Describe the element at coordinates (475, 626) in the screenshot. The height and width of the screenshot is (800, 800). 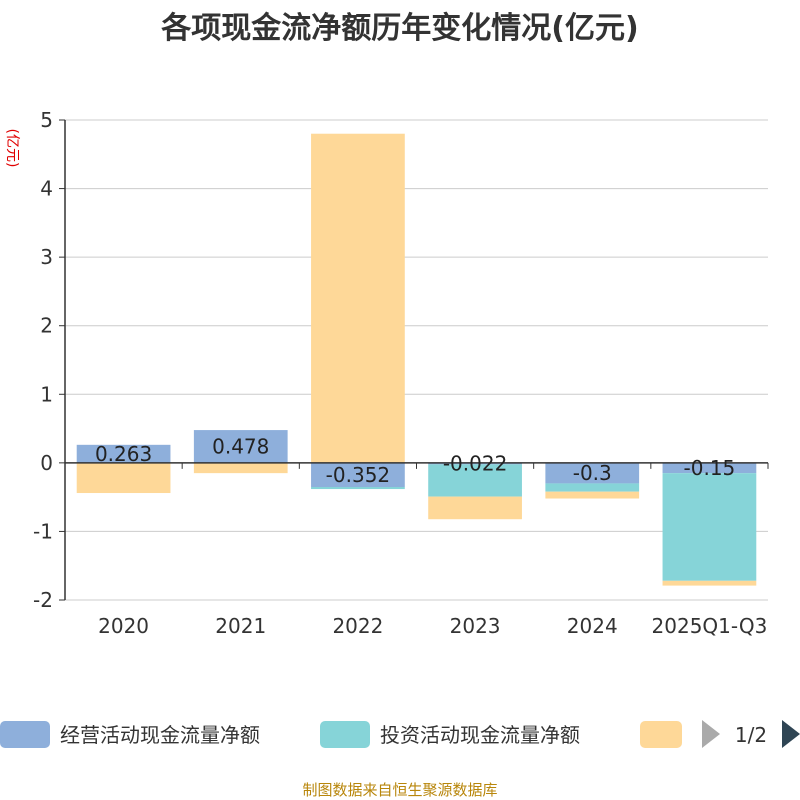
I see `x-tick-label: 2023` at that location.